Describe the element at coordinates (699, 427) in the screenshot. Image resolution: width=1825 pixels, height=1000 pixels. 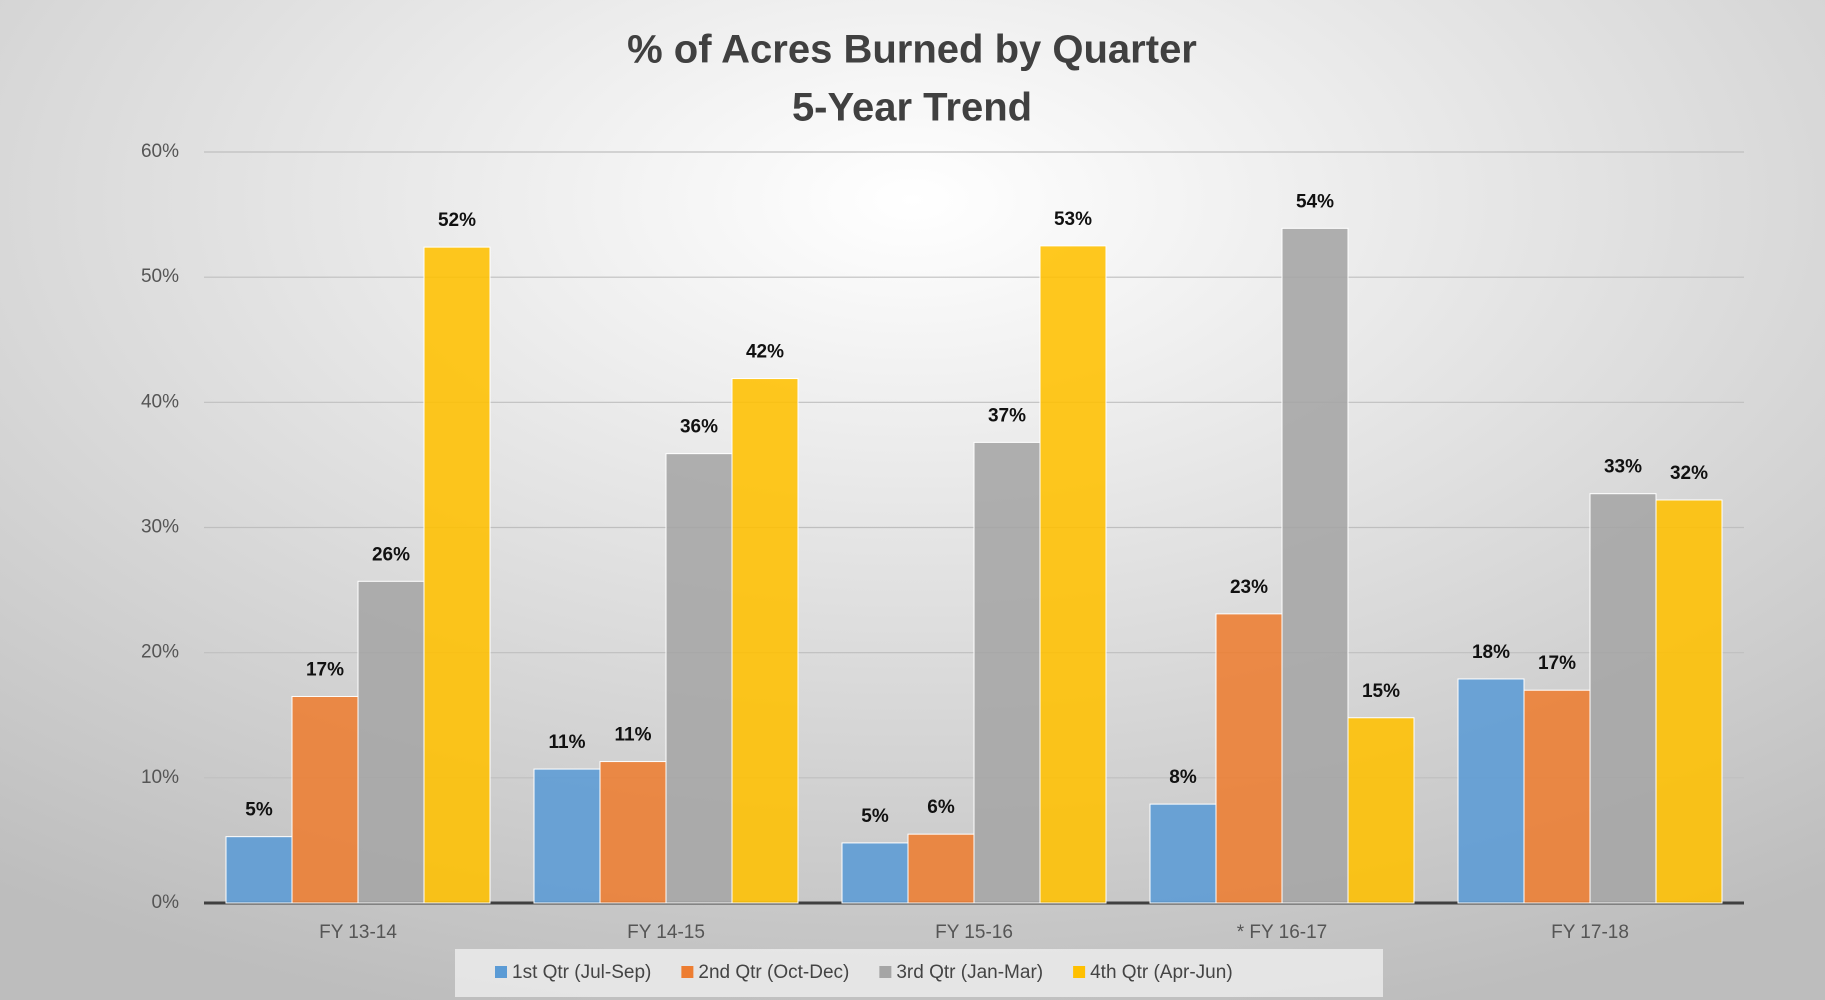
I see `data-label: 36%` at that location.